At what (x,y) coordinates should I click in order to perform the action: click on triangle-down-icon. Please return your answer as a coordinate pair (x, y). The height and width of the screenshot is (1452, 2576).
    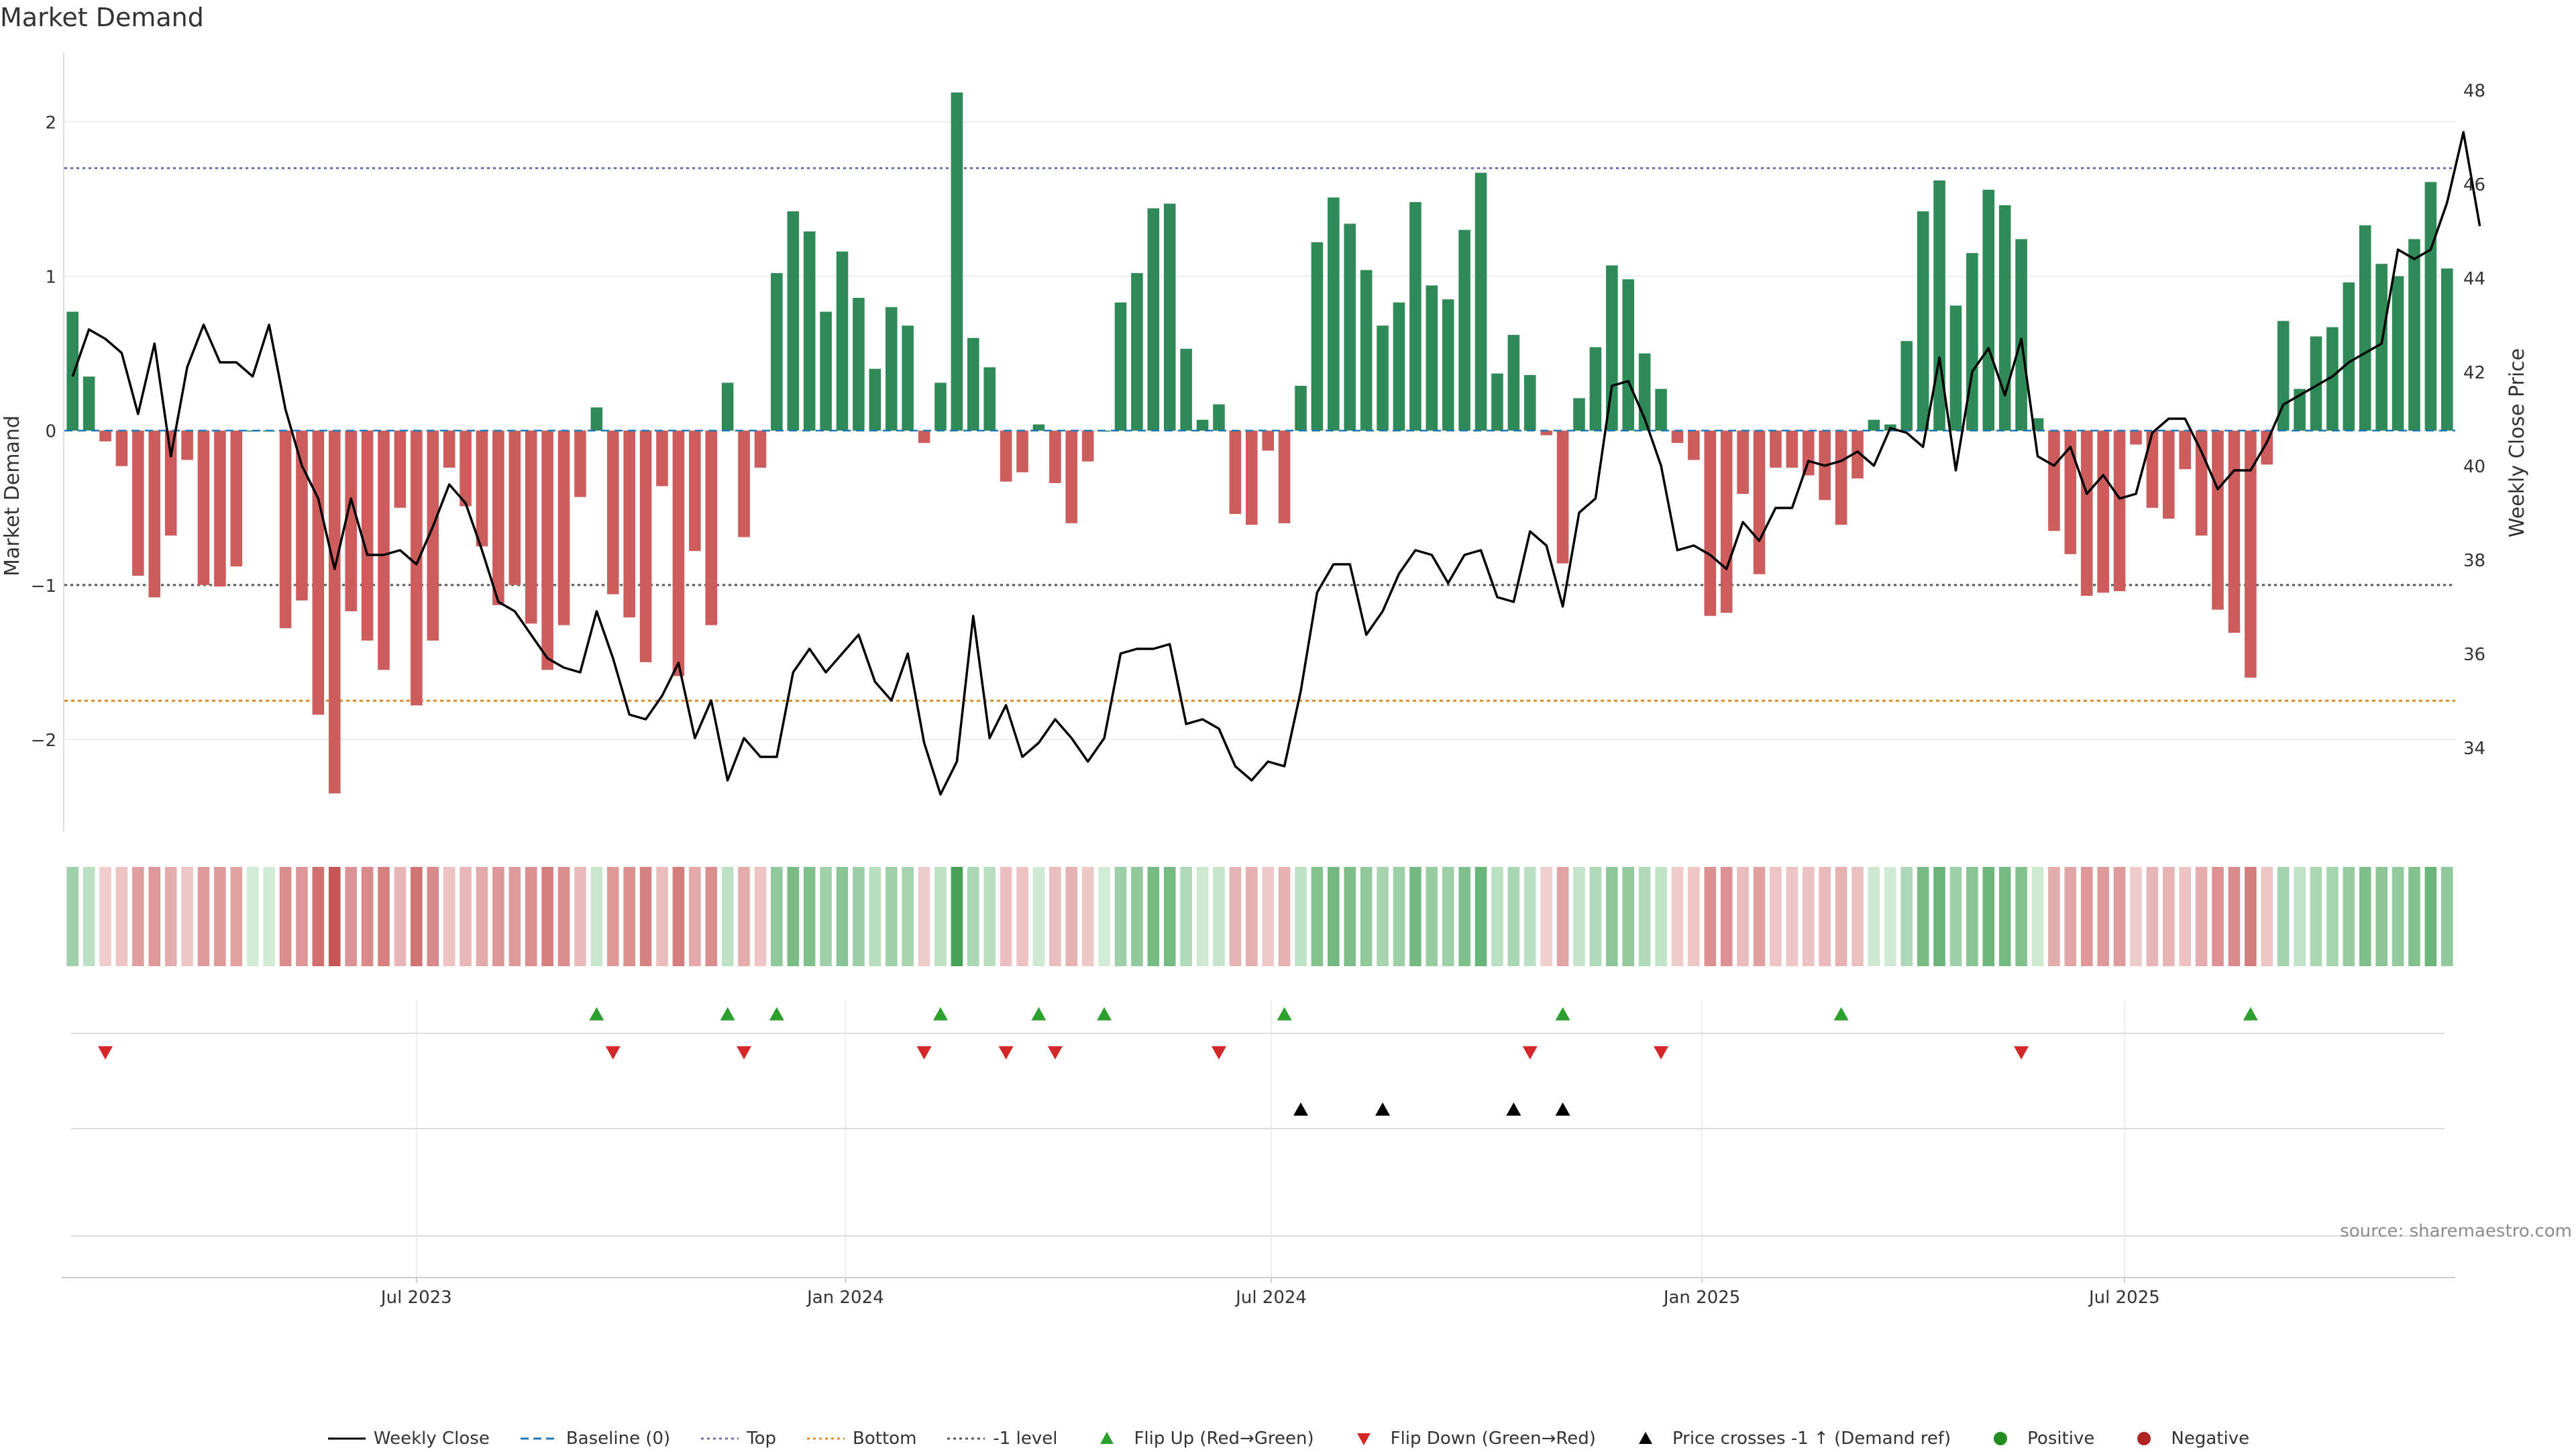
    Looking at the image, I should click on (1363, 1439).